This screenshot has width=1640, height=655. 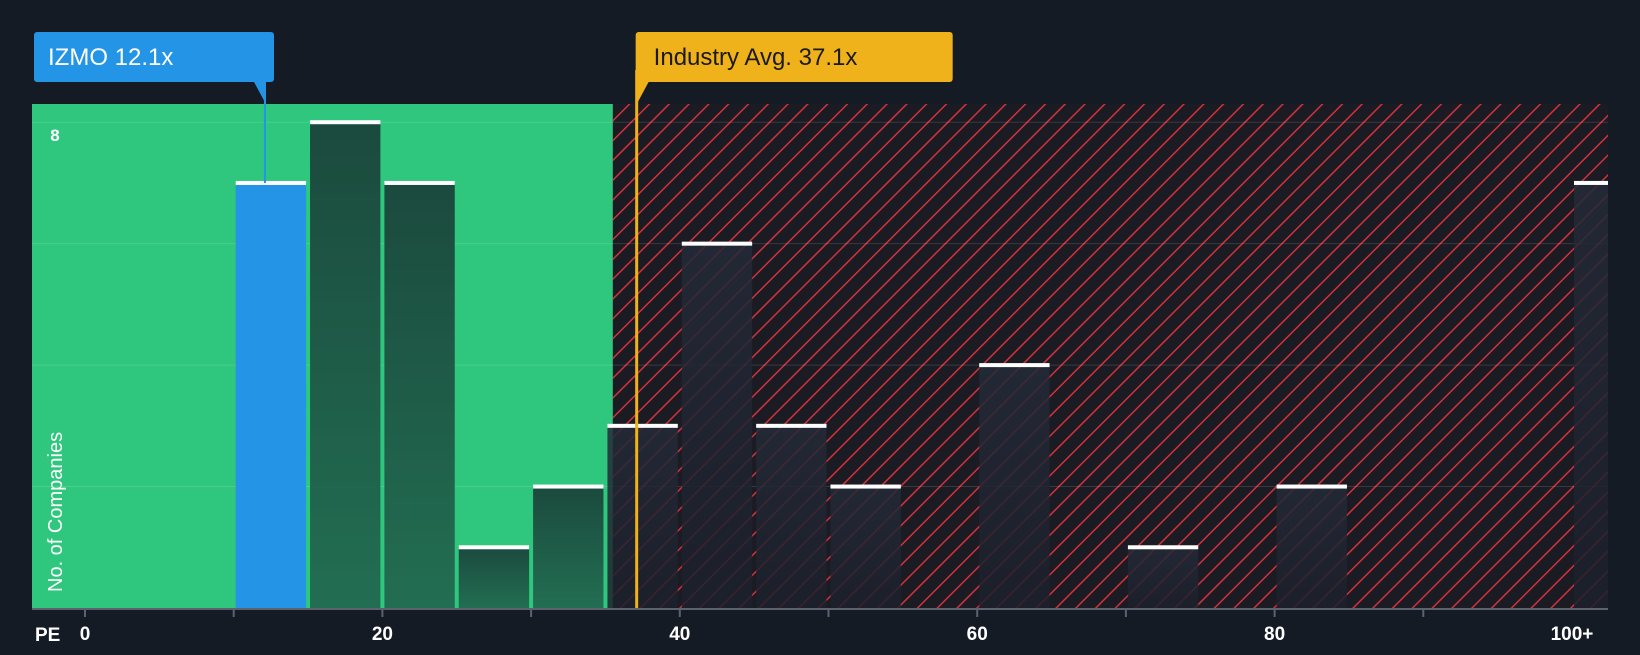 I want to click on company-callout-box, so click(x=154, y=57).